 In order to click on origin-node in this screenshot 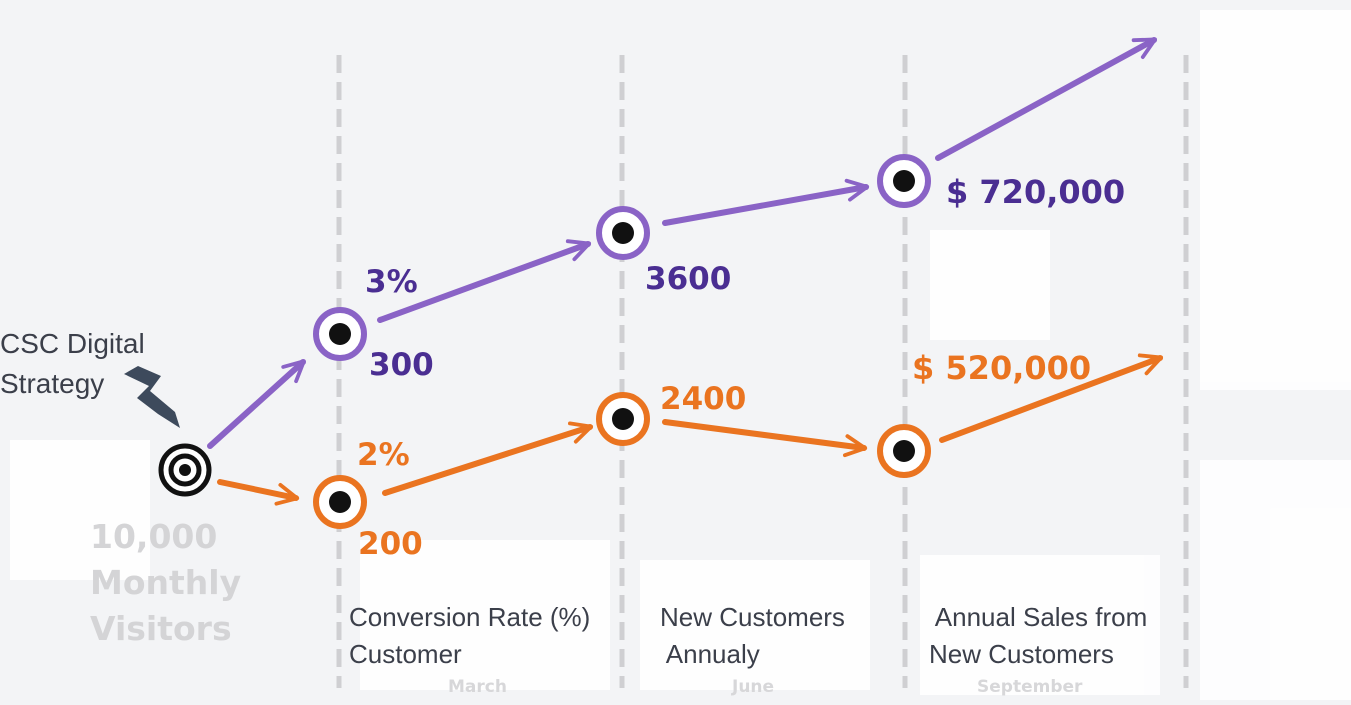, I will do `click(185, 470)`.